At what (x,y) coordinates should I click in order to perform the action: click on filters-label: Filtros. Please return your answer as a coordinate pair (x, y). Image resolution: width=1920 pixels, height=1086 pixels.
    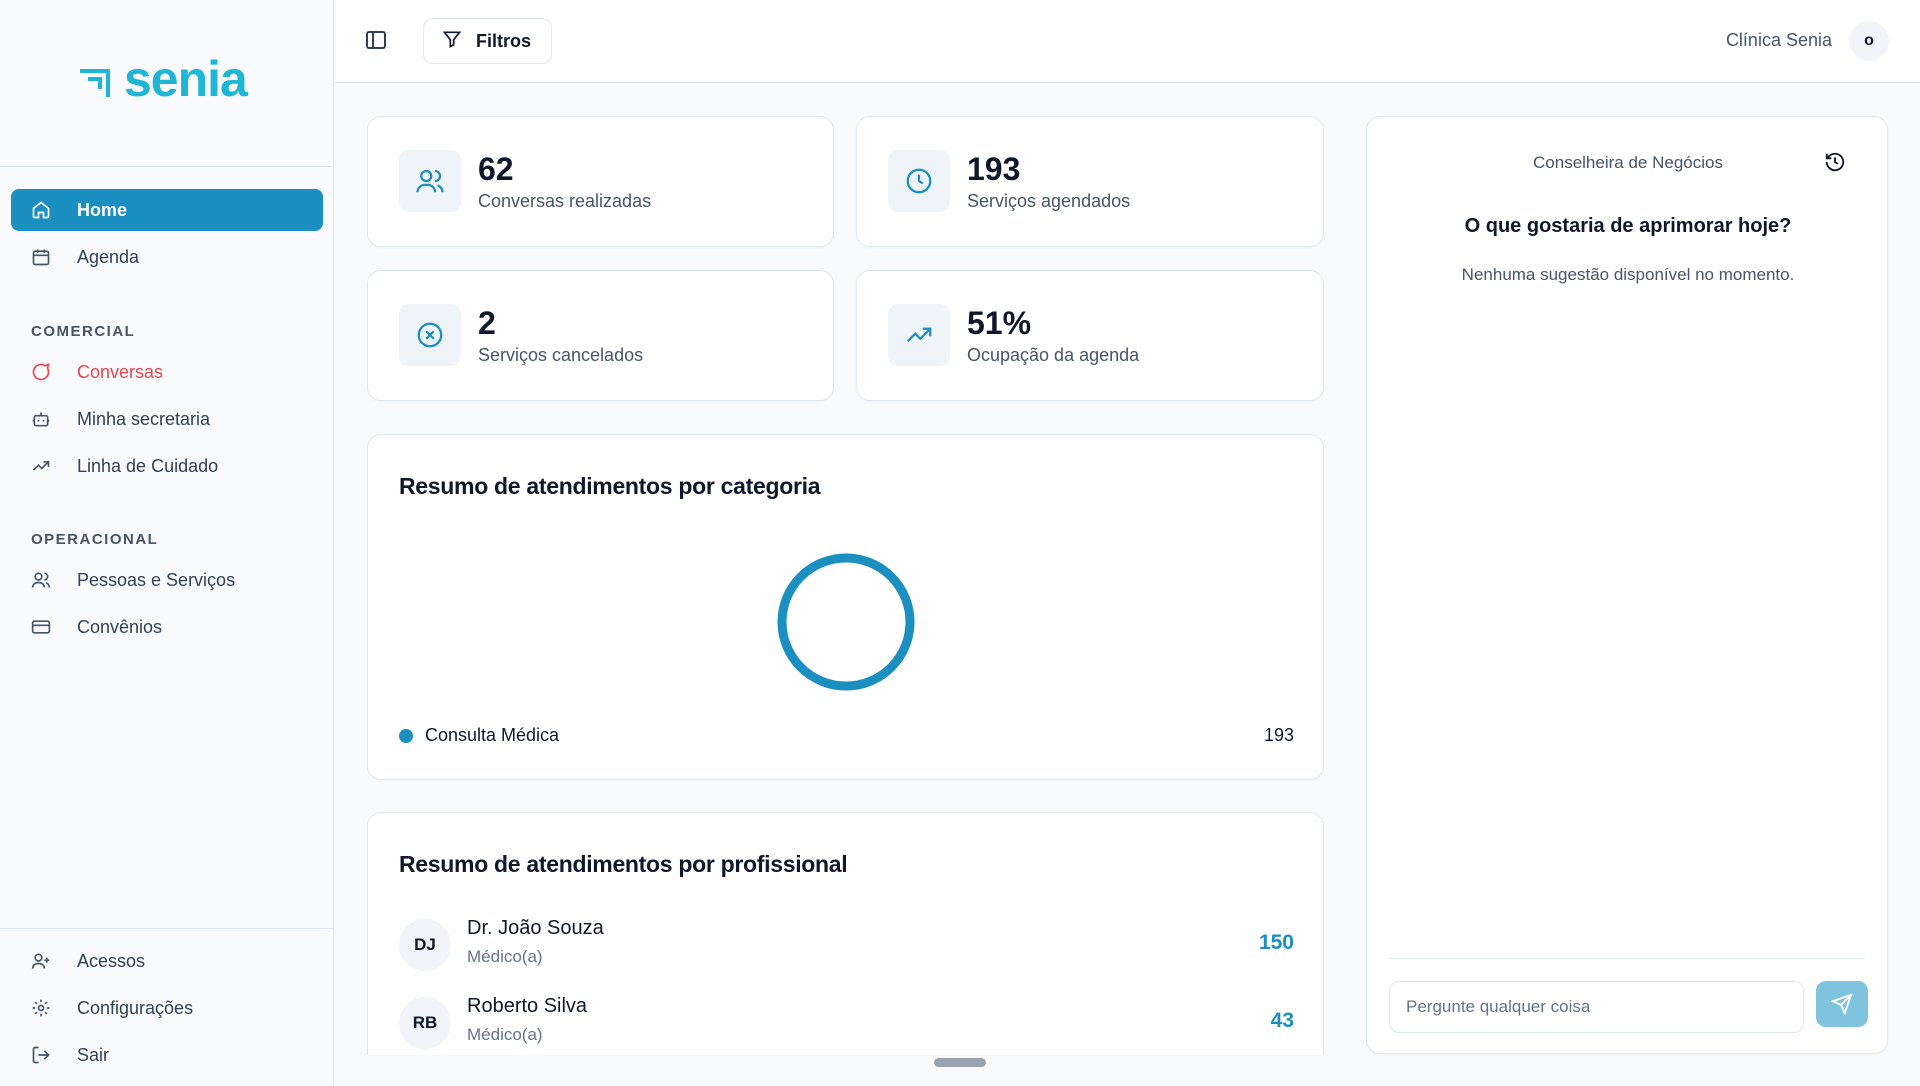
    Looking at the image, I should click on (504, 40).